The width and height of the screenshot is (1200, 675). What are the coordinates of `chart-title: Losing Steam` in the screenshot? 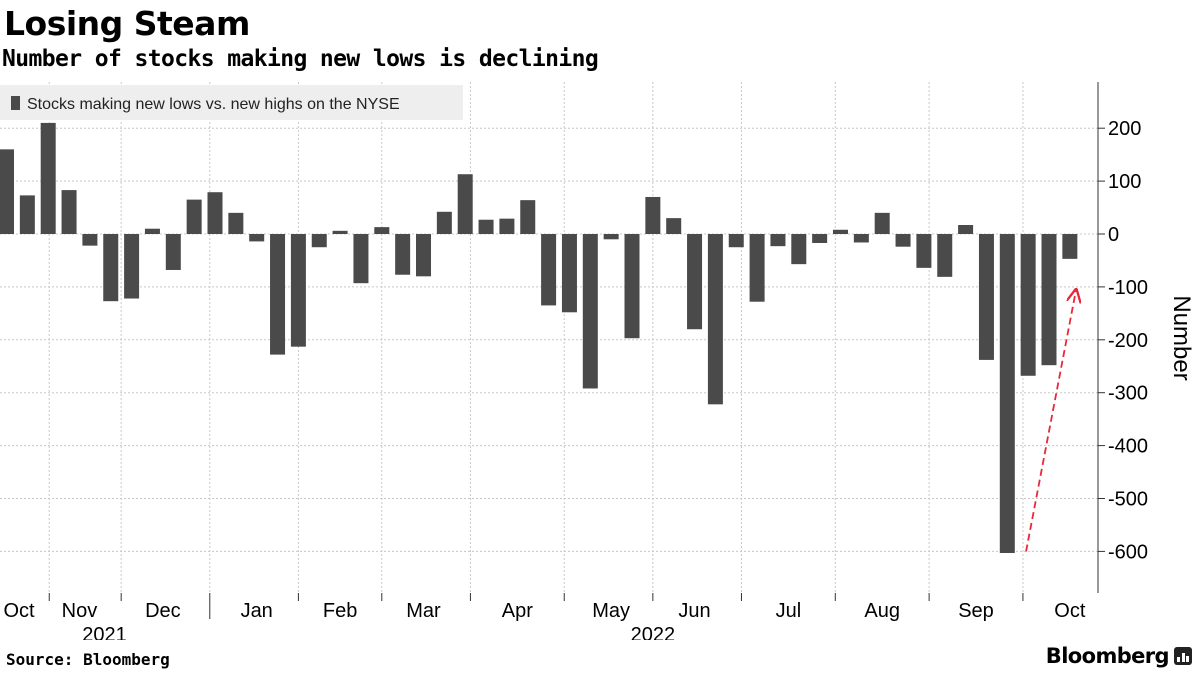 It's located at (127, 23).